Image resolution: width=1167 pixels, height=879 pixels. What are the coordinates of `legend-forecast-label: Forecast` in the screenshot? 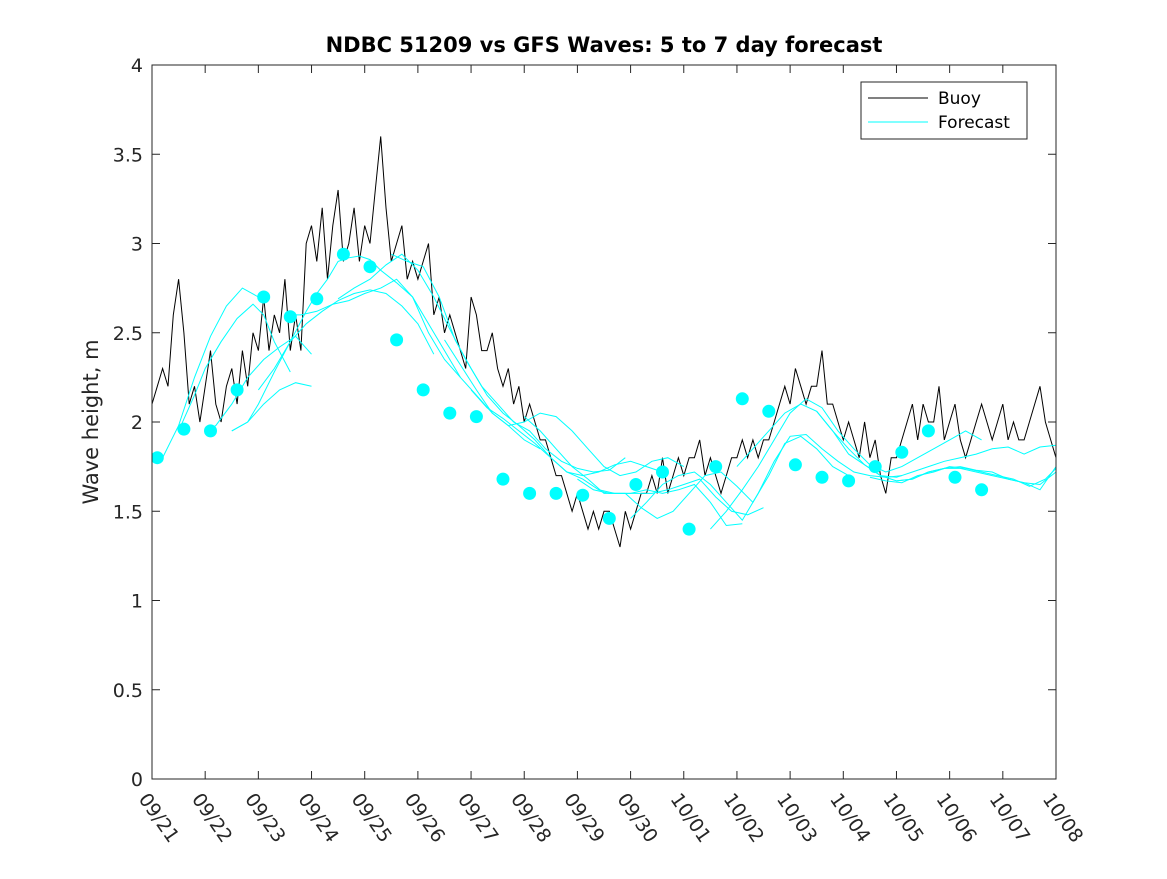 It's located at (974, 123).